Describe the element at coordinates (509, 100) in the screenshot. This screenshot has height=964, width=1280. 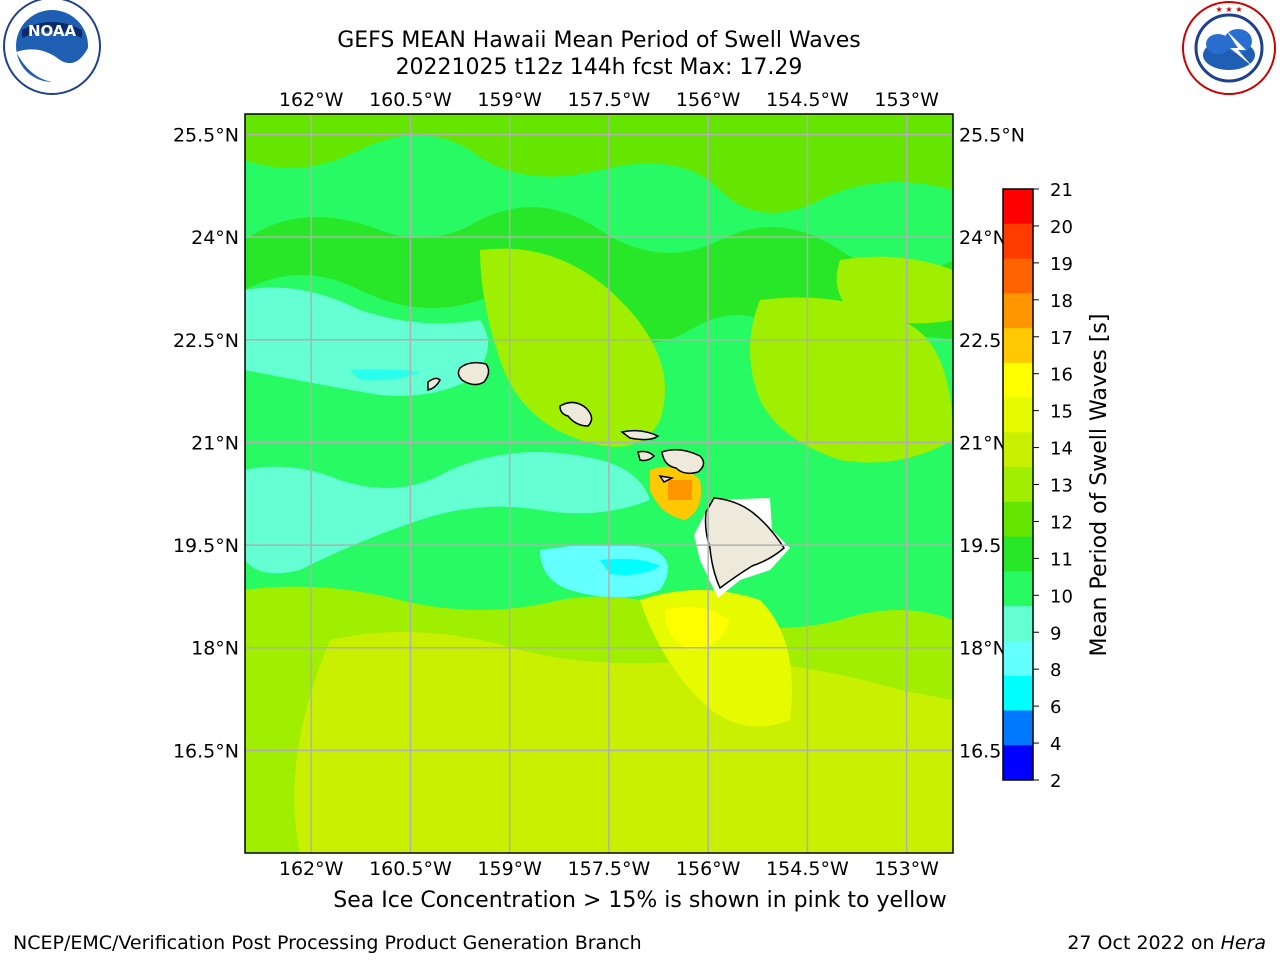
I see `lon-label-top: 159°W` at that location.